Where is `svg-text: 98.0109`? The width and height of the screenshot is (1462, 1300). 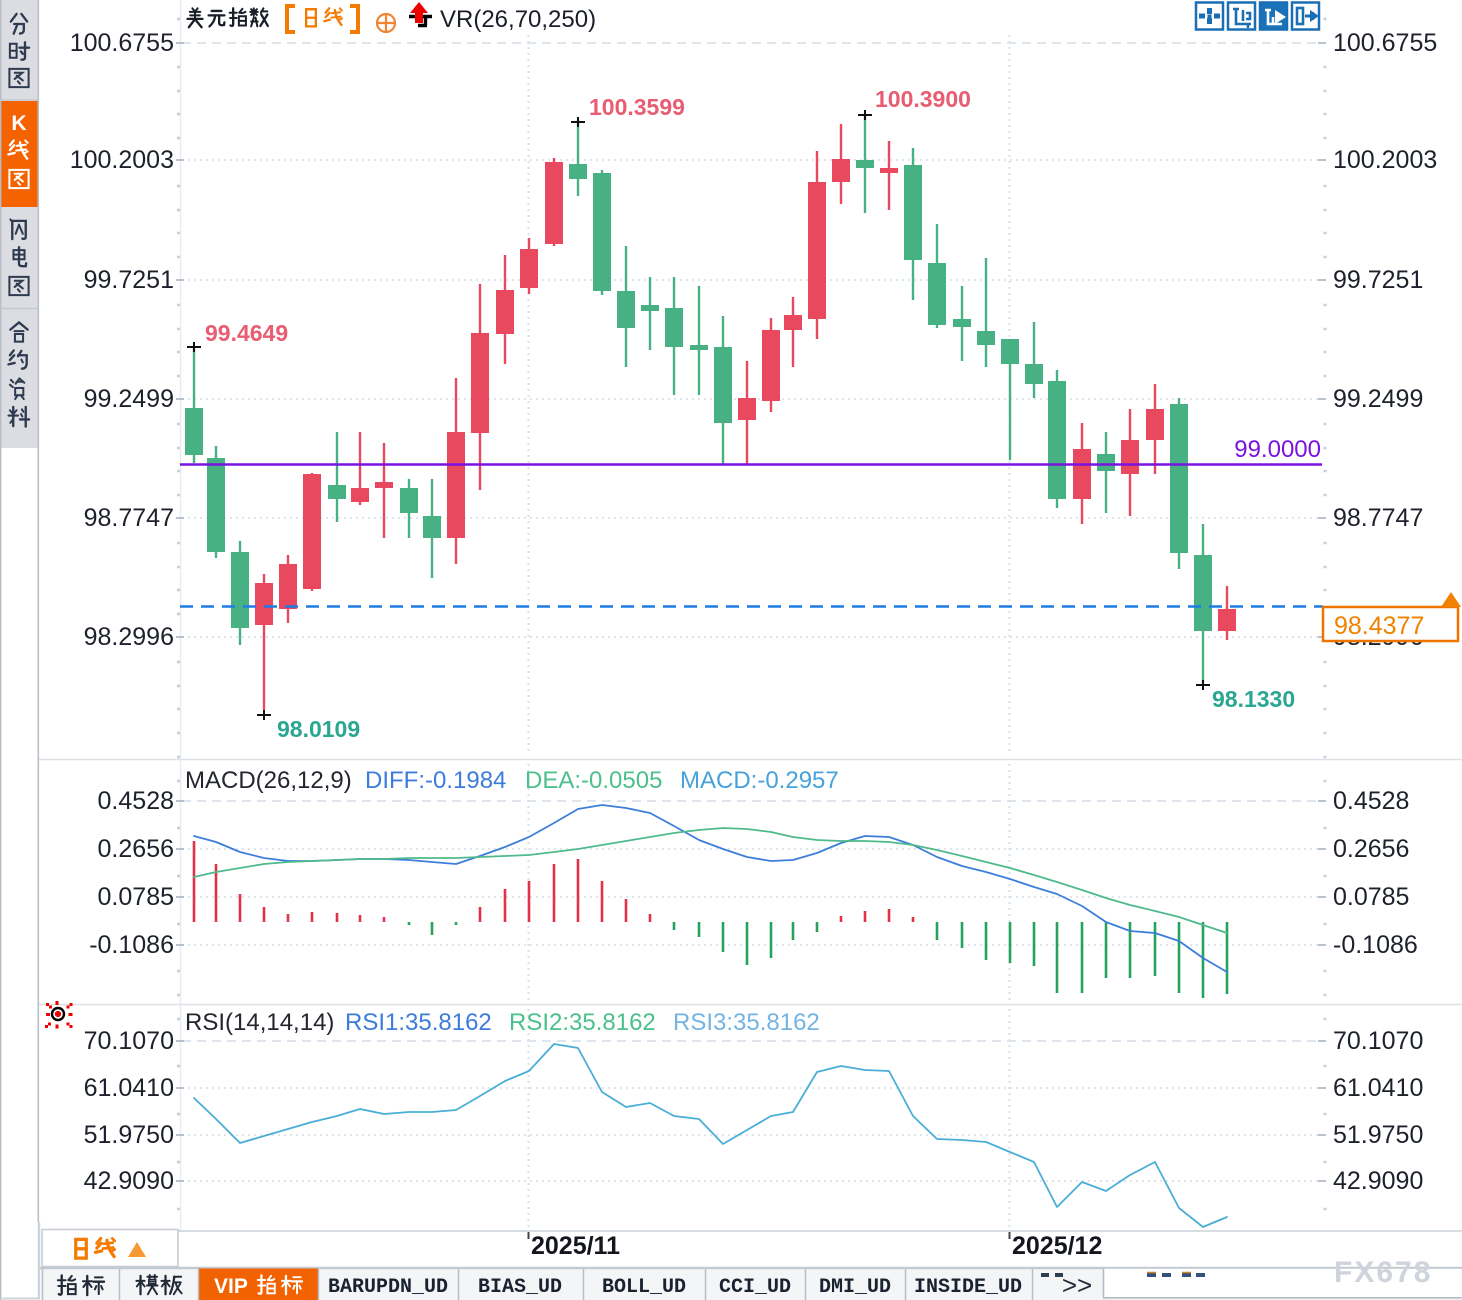 svg-text: 98.0109 is located at coordinates (318, 729).